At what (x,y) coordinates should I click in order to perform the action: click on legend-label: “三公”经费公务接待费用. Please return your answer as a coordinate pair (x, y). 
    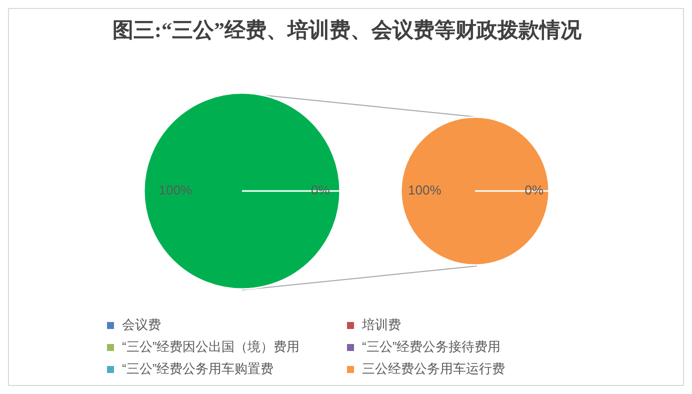
    Looking at the image, I should click on (431, 347).